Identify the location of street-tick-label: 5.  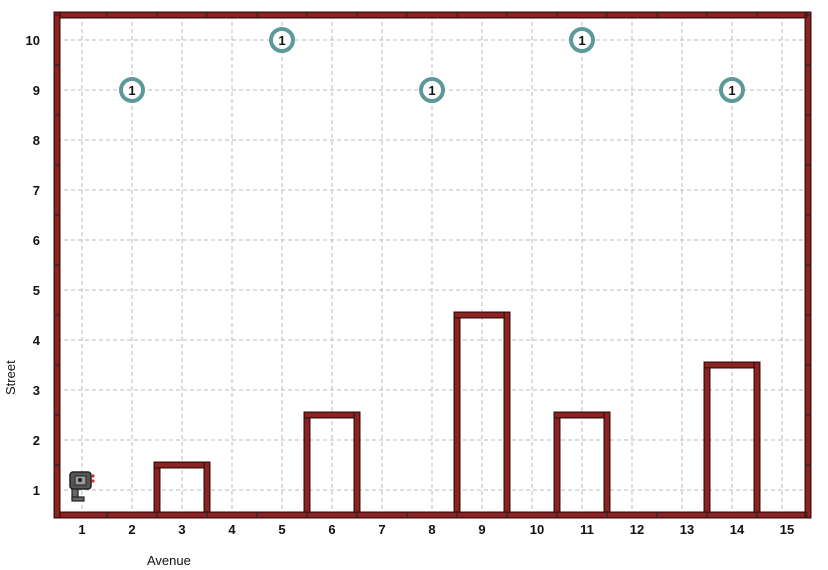
(36, 290).